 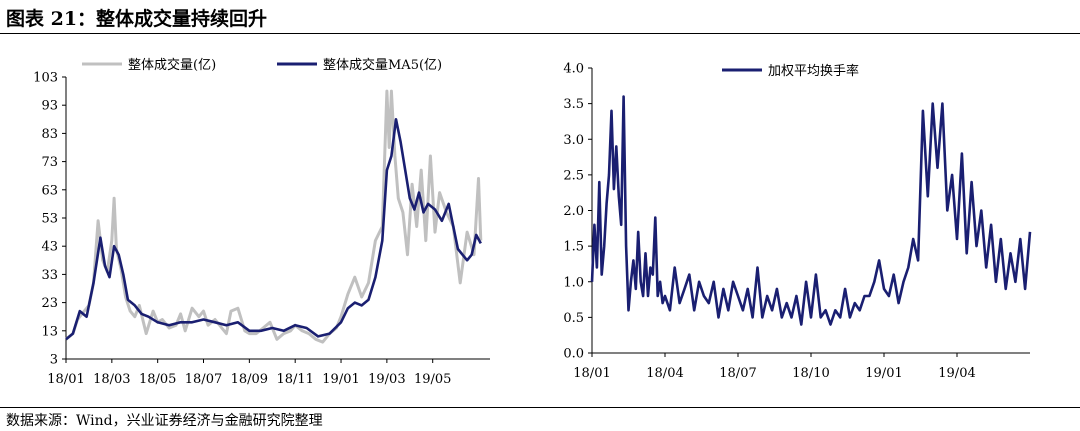 What do you see at coordinates (54, 360) in the screenshot?
I see `y-tick-label: 3` at bounding box center [54, 360].